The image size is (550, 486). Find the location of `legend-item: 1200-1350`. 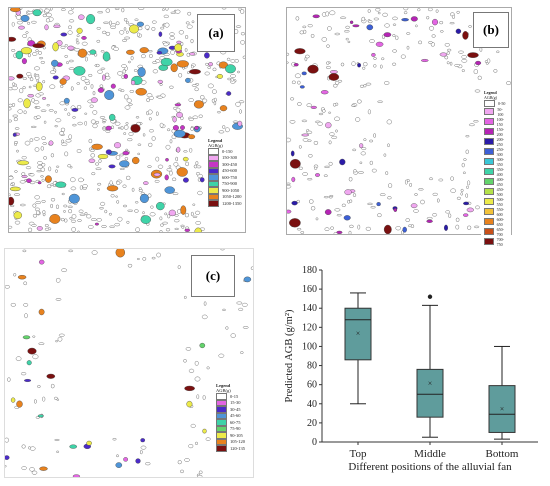

legend-item: 1200-1350 is located at coordinates (225, 203).